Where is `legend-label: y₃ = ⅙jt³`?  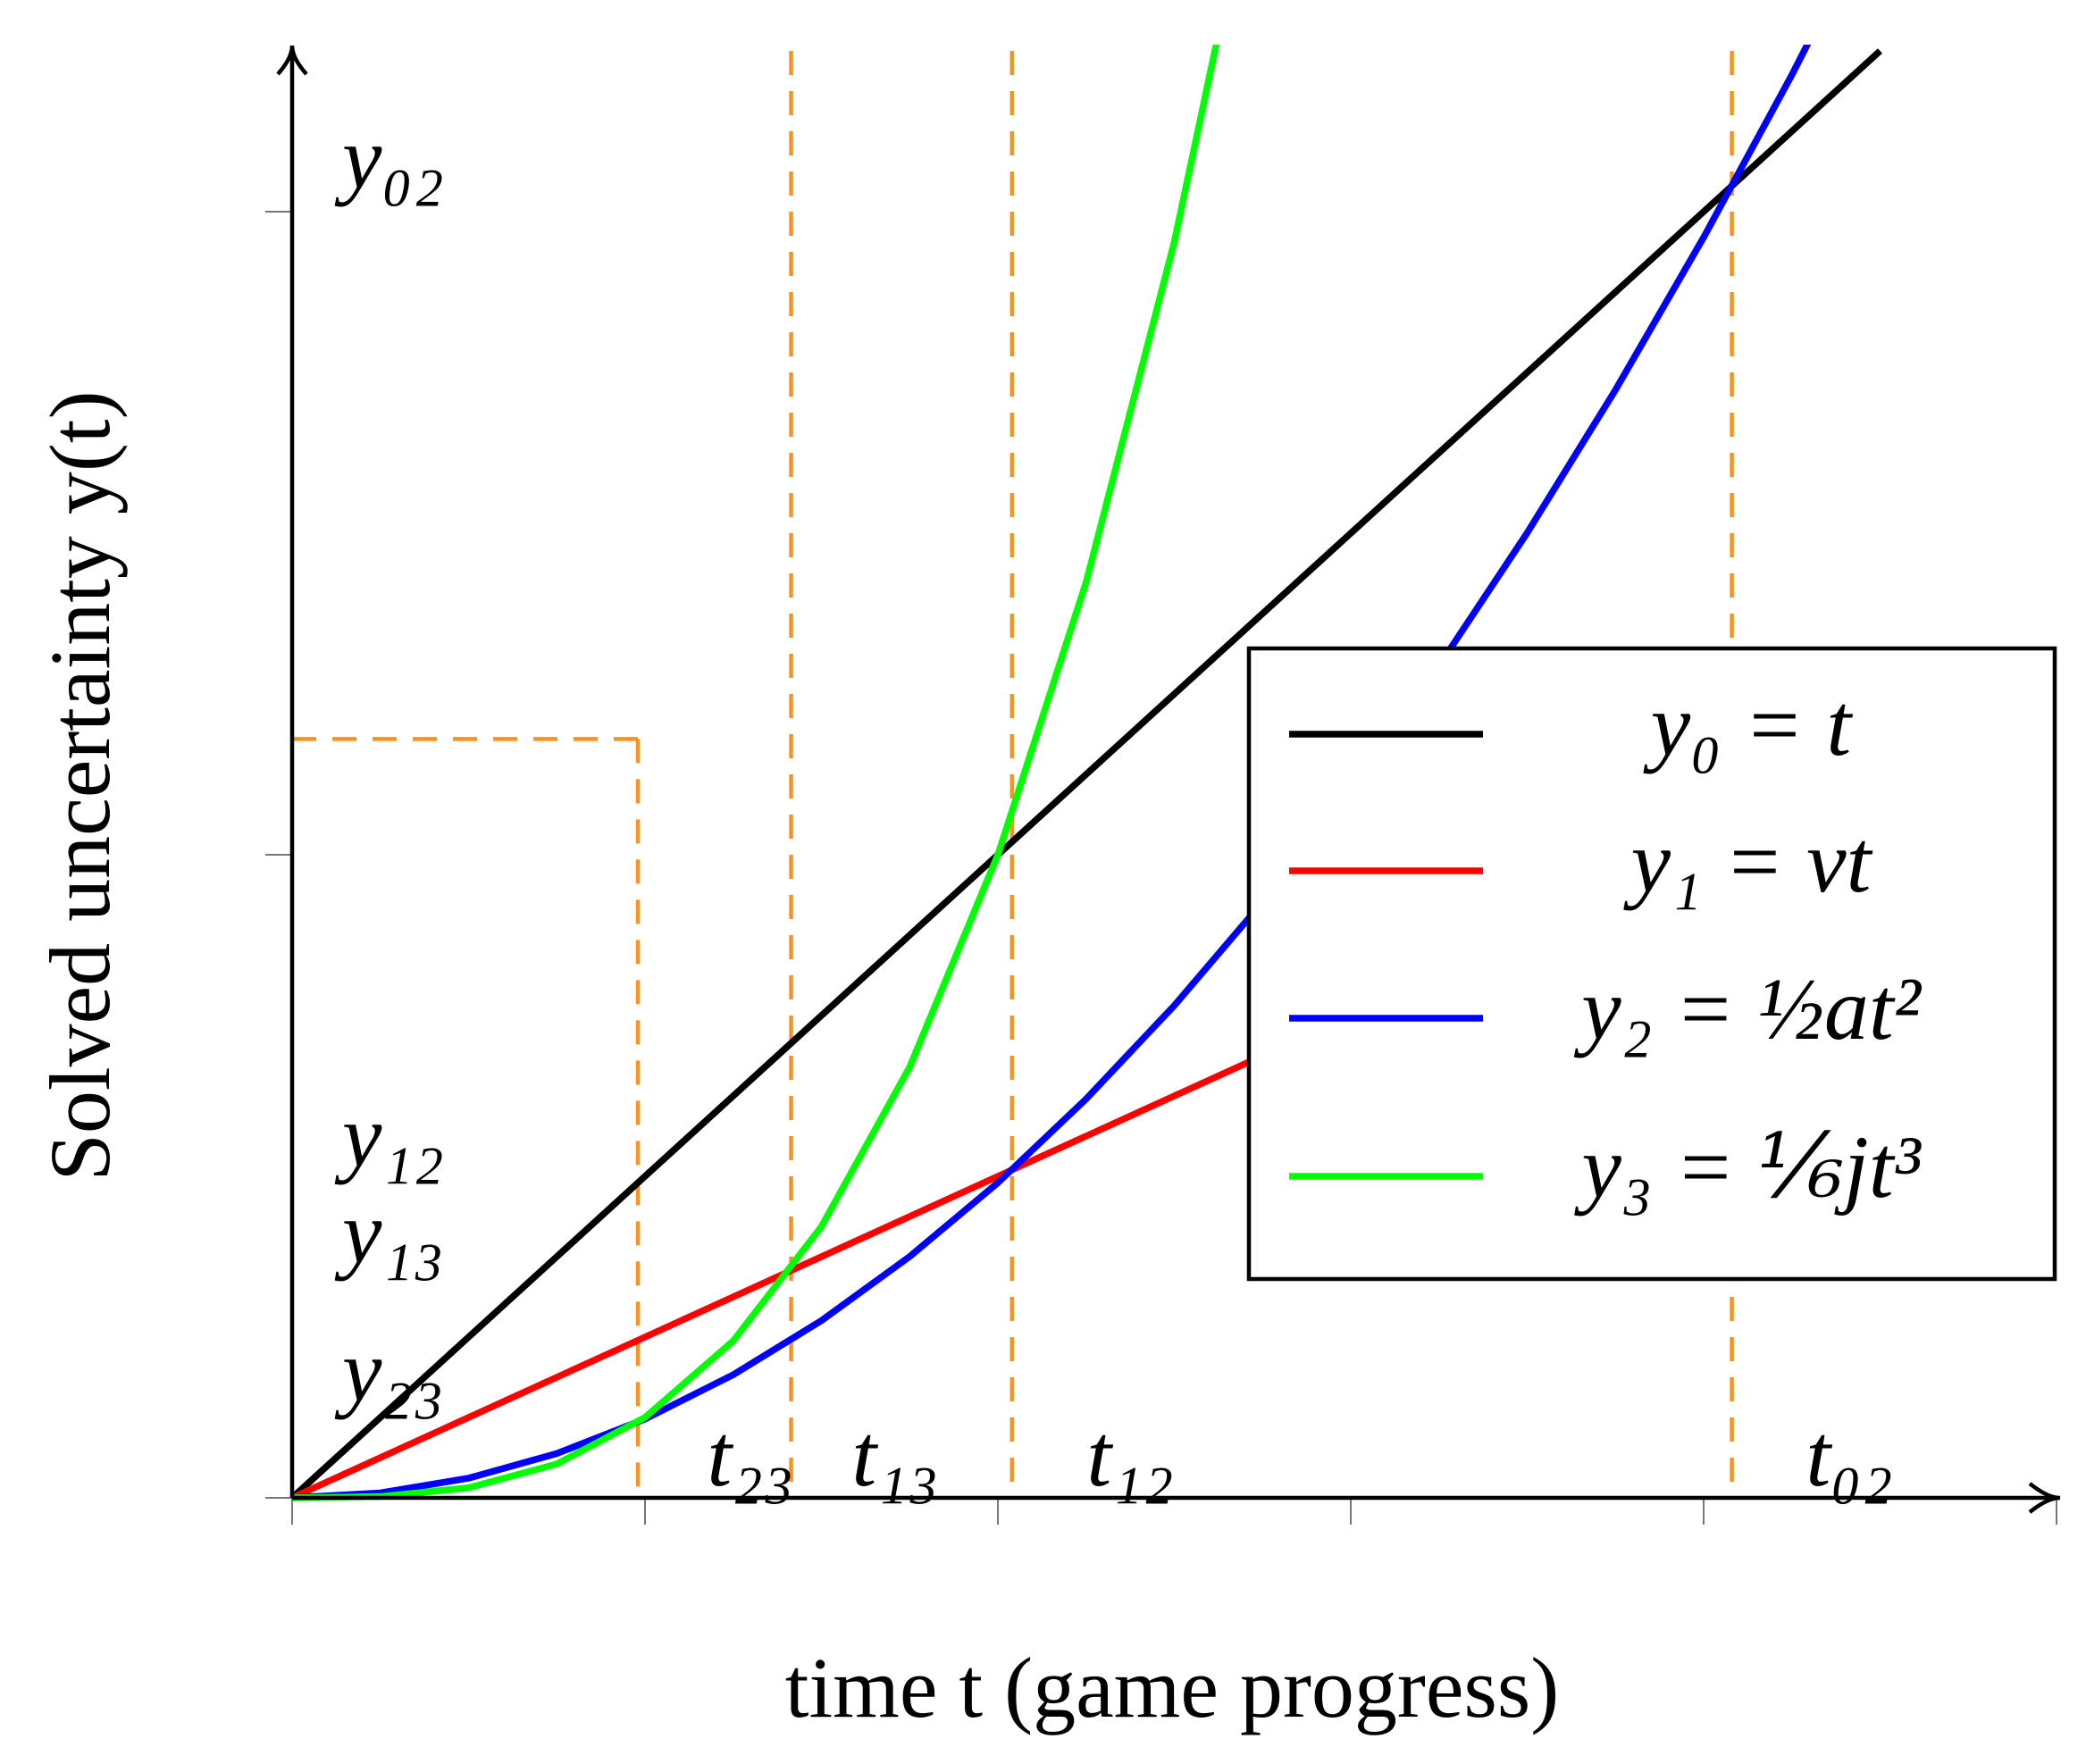 legend-label: y₃ = ⅙jt³ is located at coordinates (1747, 1166).